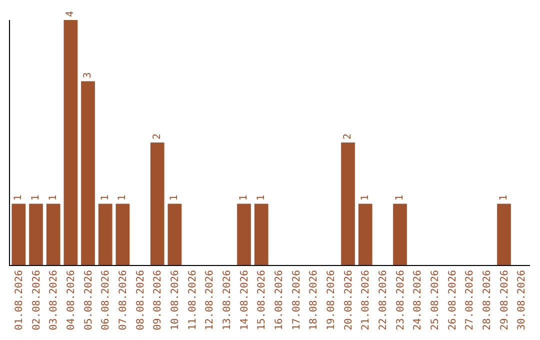 This screenshot has height=340, width=540. I want to click on x-tick-label: 08.08.2026, so click(140, 300).